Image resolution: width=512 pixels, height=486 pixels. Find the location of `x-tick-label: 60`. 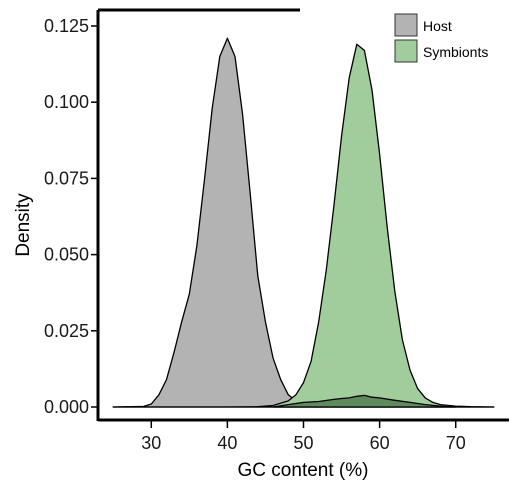

x-tick-label: 60 is located at coordinates (380, 443).